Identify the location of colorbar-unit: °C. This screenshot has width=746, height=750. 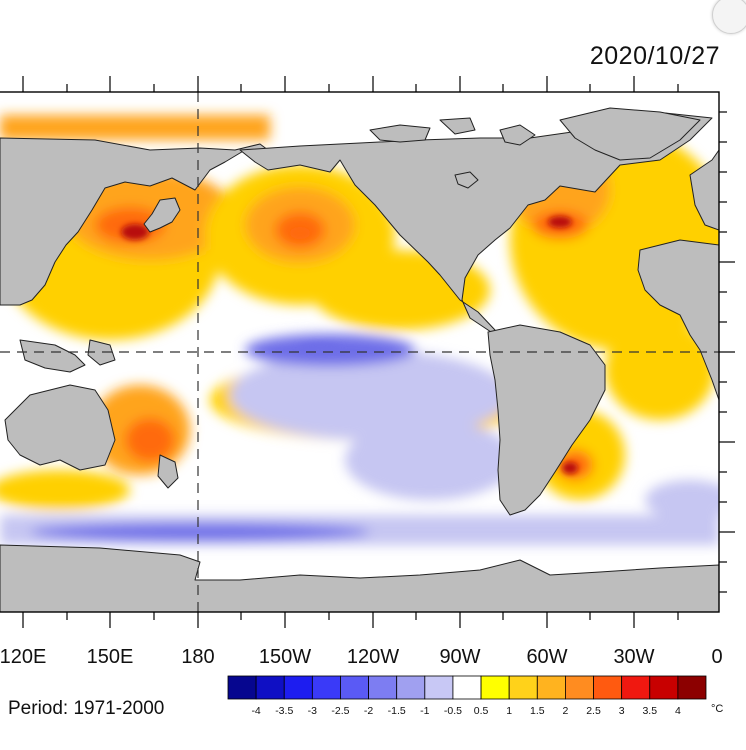
(717, 709).